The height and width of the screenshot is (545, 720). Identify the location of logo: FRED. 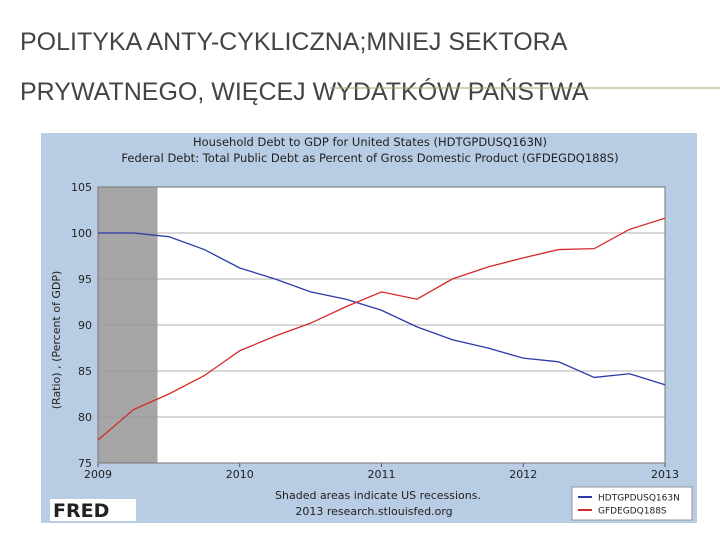
(81, 511).